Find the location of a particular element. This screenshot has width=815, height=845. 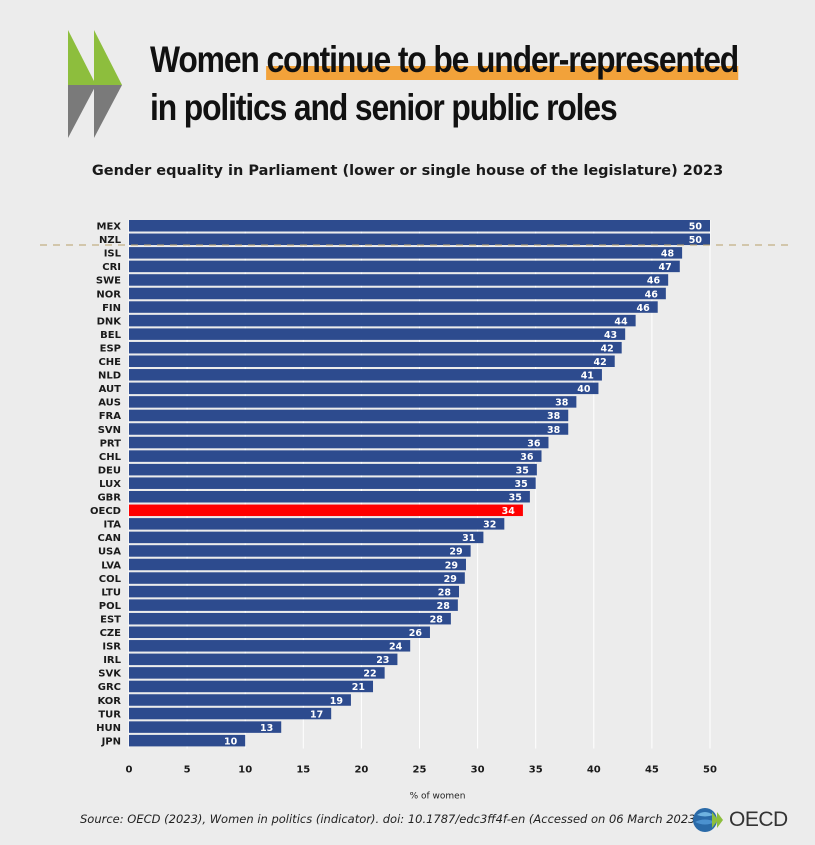

oecd-logo: OECD is located at coordinates (740, 820).